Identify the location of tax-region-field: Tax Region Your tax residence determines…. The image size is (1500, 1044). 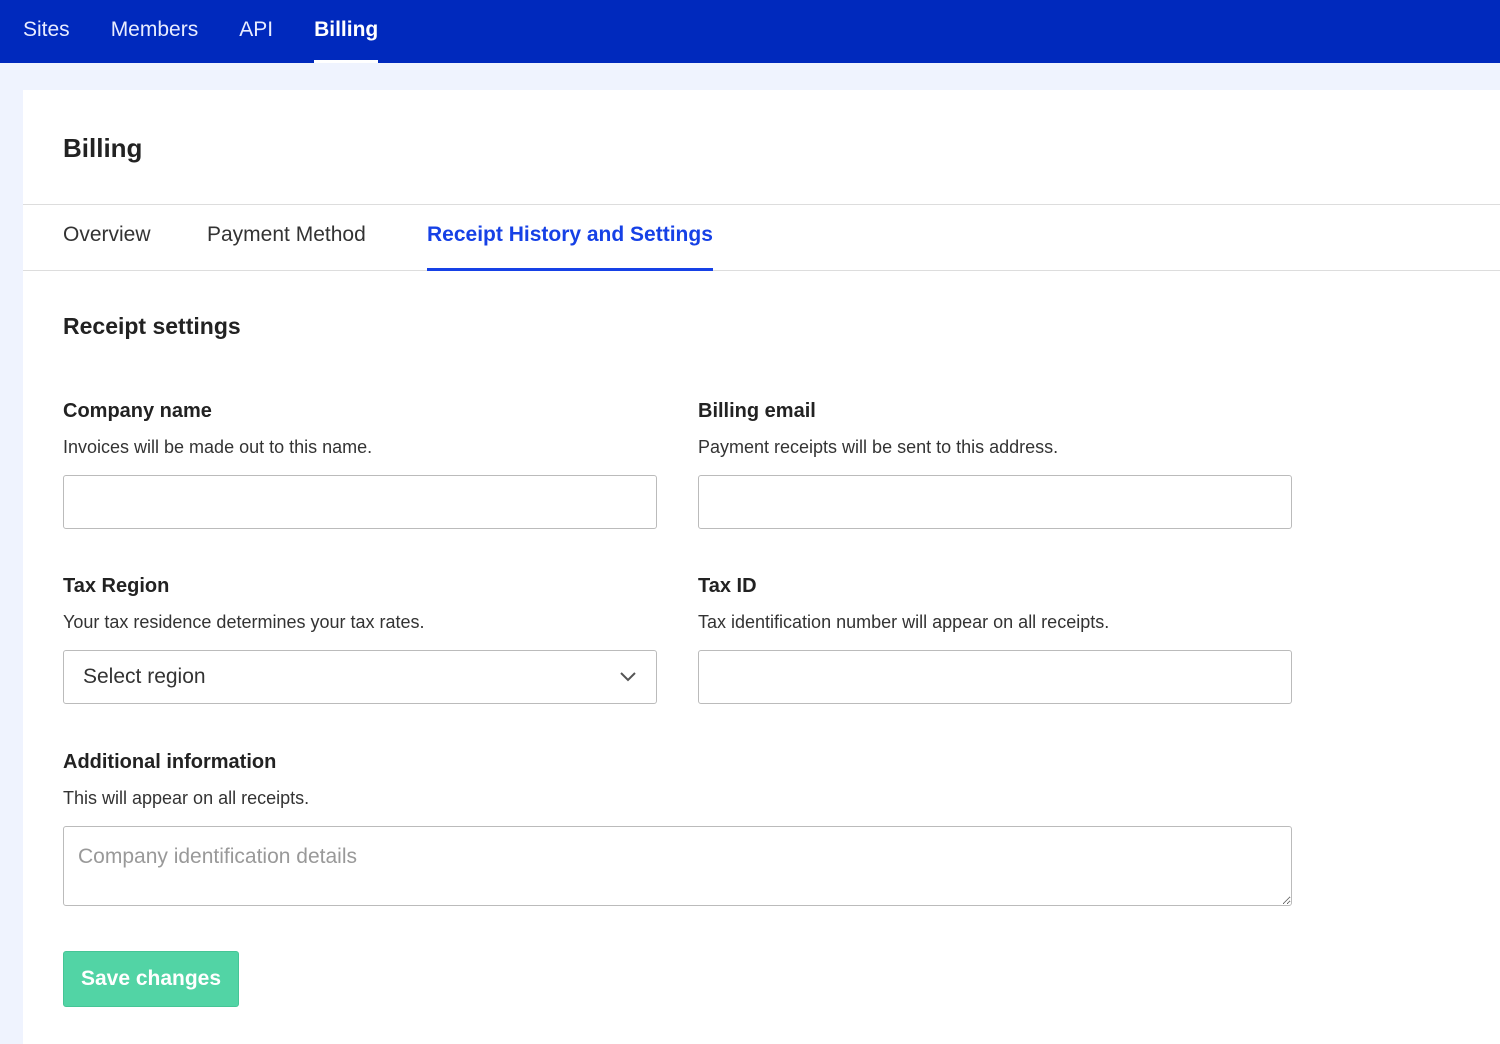
(360, 639).